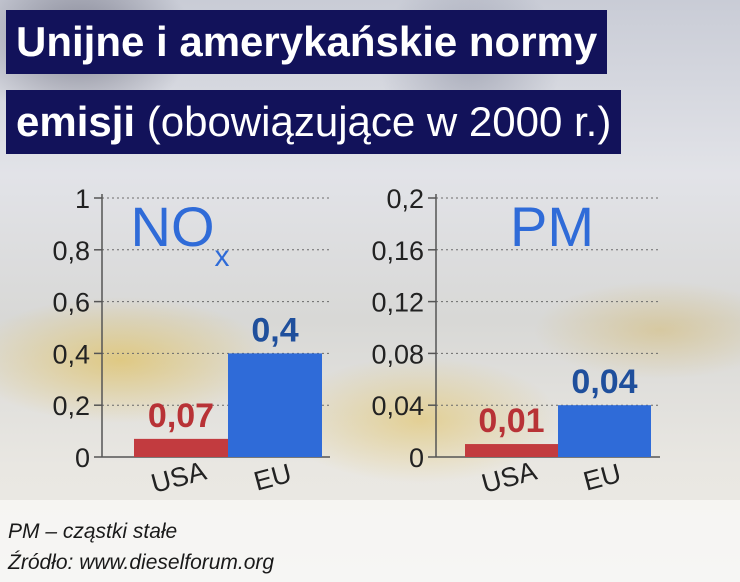 The height and width of the screenshot is (582, 740). I want to click on chart-1-category-label-usa: USA, so click(178, 477).